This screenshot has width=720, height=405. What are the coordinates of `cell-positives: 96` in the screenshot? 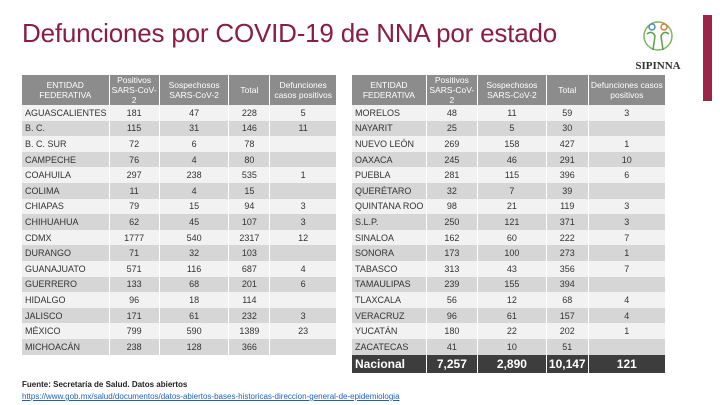 It's located at (452, 315).